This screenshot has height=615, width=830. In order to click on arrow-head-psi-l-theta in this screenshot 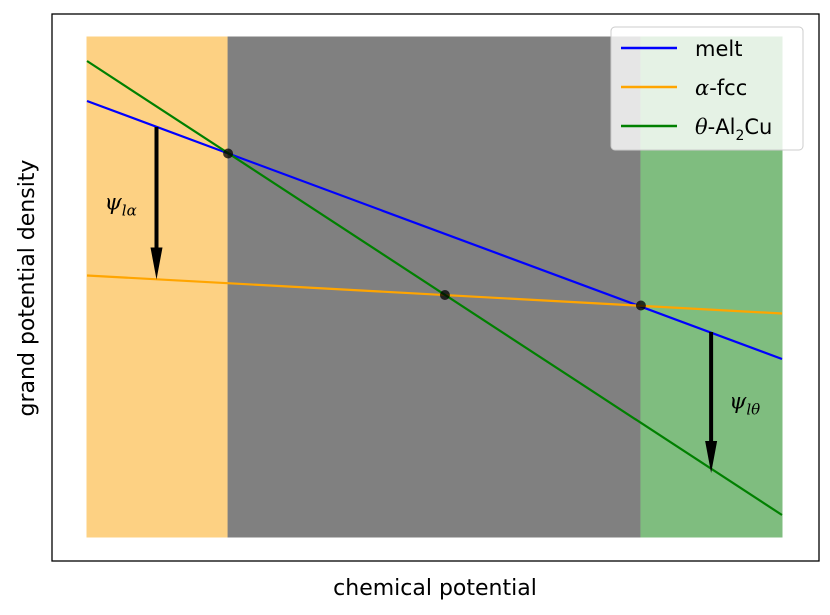, I will do `click(711, 457)`.